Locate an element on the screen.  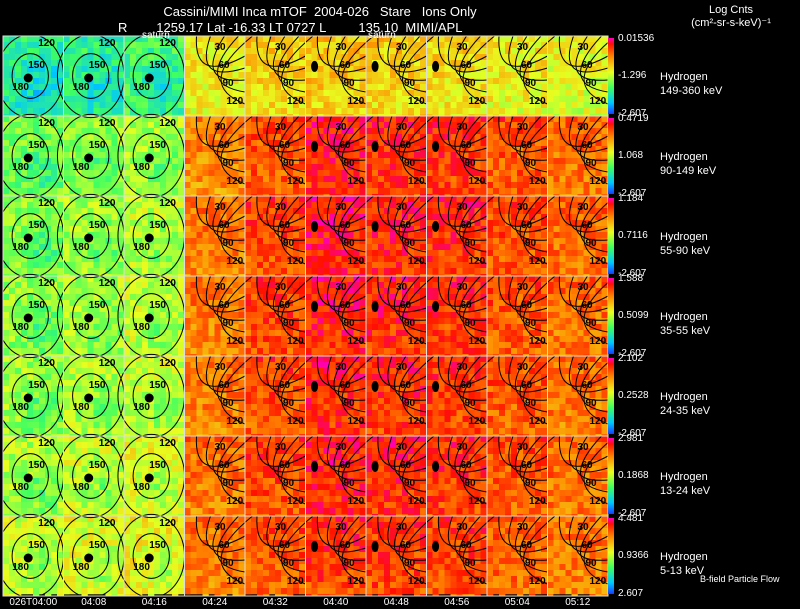
row-energy: 90-149 keV is located at coordinates (688, 171).